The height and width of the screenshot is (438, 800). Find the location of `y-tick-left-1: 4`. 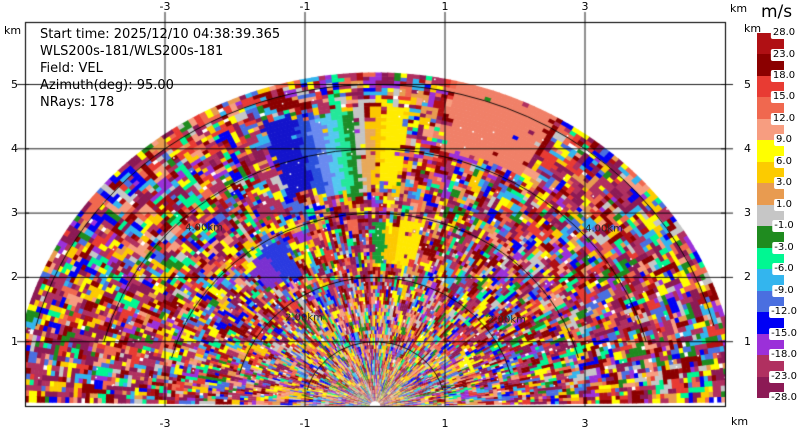

y-tick-left-1: 4 is located at coordinates (14, 148).